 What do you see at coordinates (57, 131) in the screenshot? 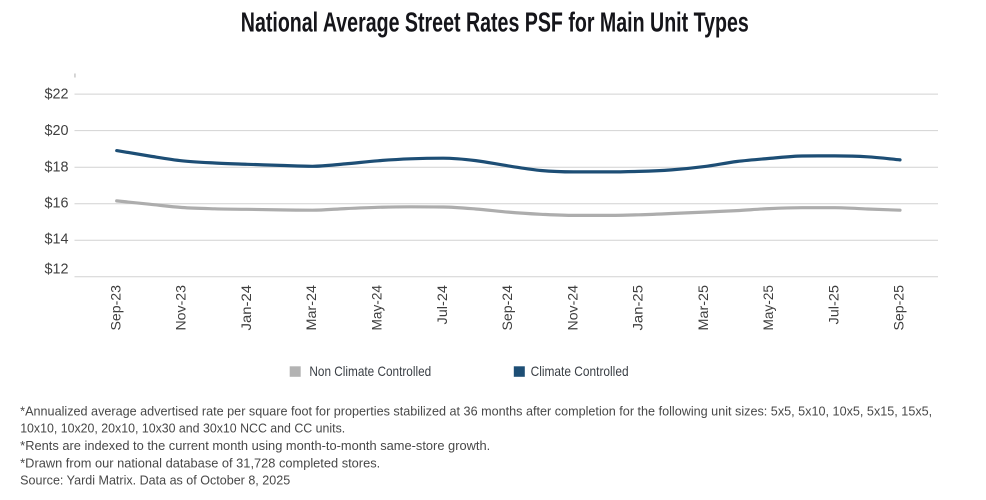
I see `svg-text: $20` at bounding box center [57, 131].